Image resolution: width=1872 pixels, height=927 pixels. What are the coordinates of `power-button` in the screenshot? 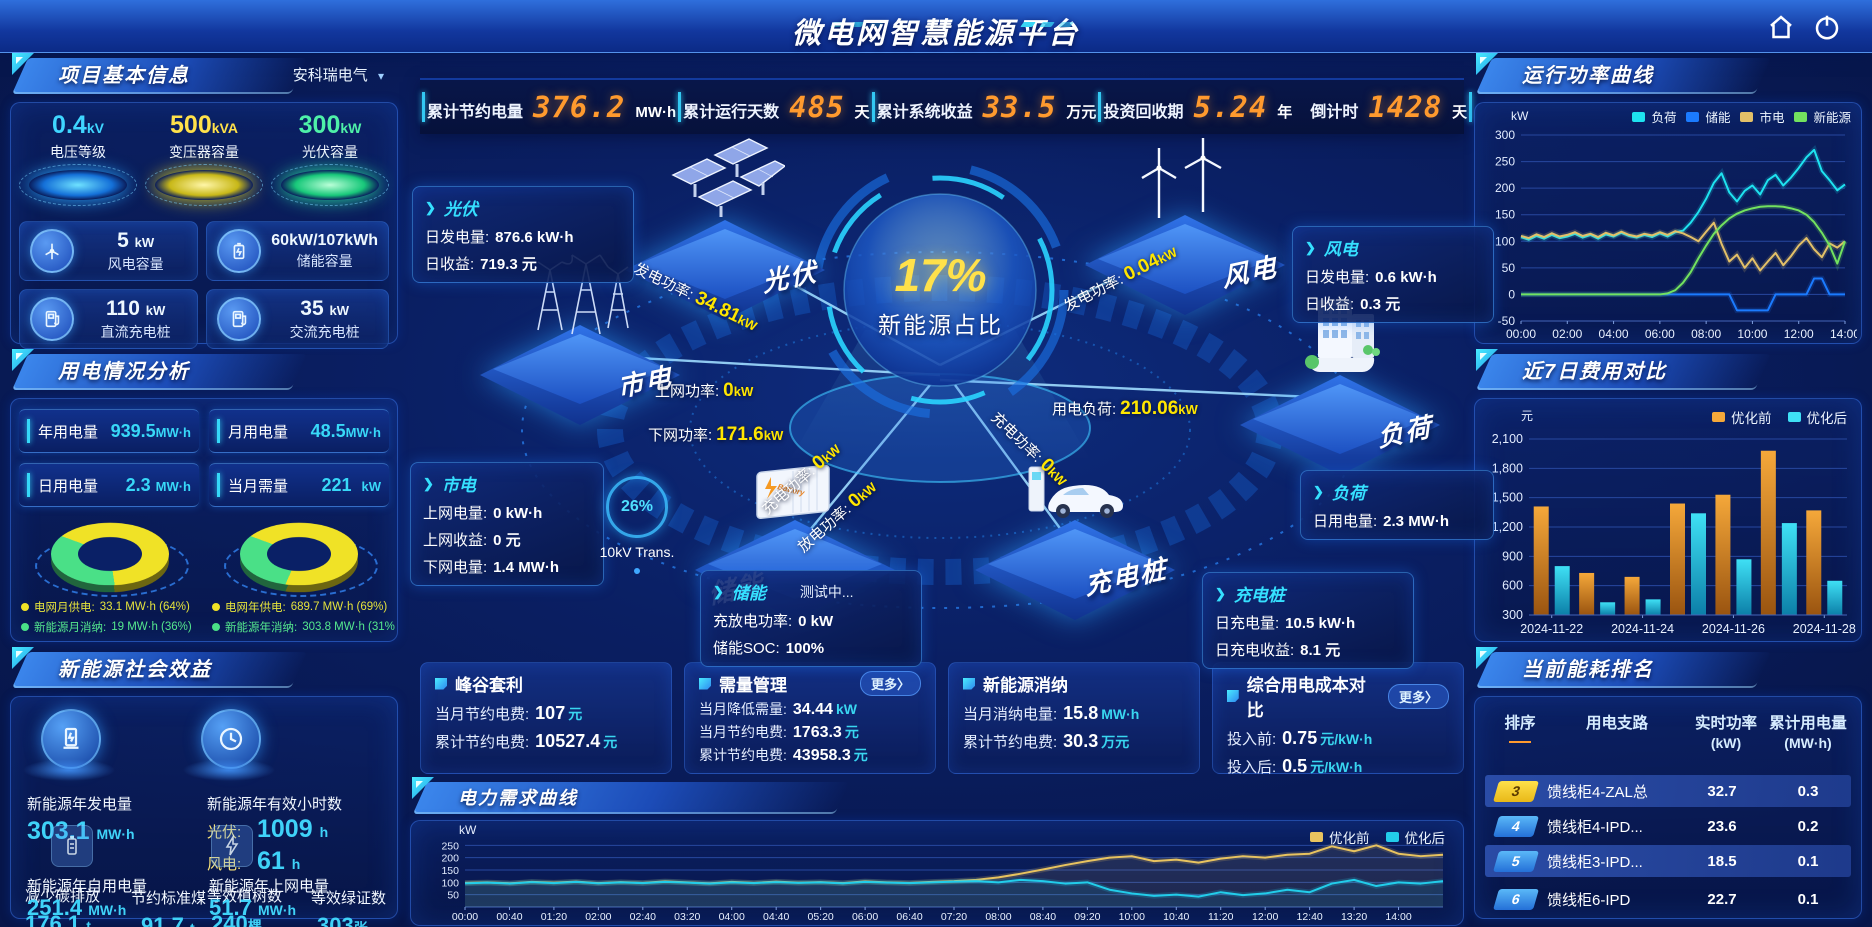 It's located at (1827, 27).